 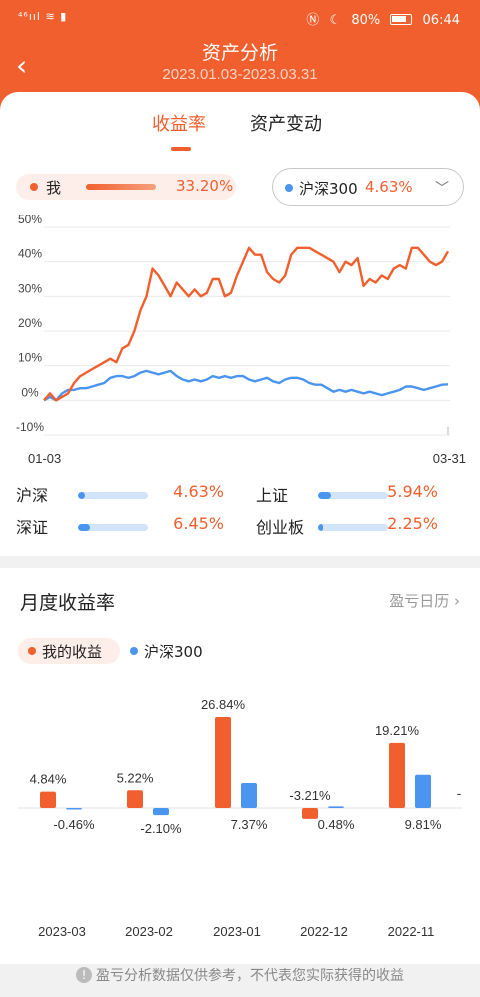 I want to click on x-end-label: 03-31, so click(x=449, y=458).